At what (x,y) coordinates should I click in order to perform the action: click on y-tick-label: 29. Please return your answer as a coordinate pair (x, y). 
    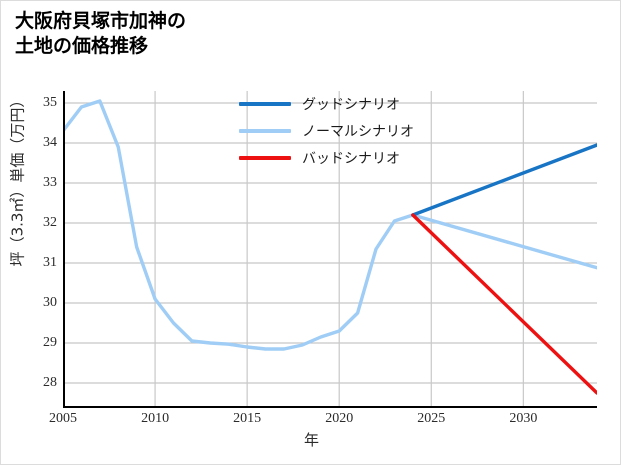
    Looking at the image, I should click on (50, 342).